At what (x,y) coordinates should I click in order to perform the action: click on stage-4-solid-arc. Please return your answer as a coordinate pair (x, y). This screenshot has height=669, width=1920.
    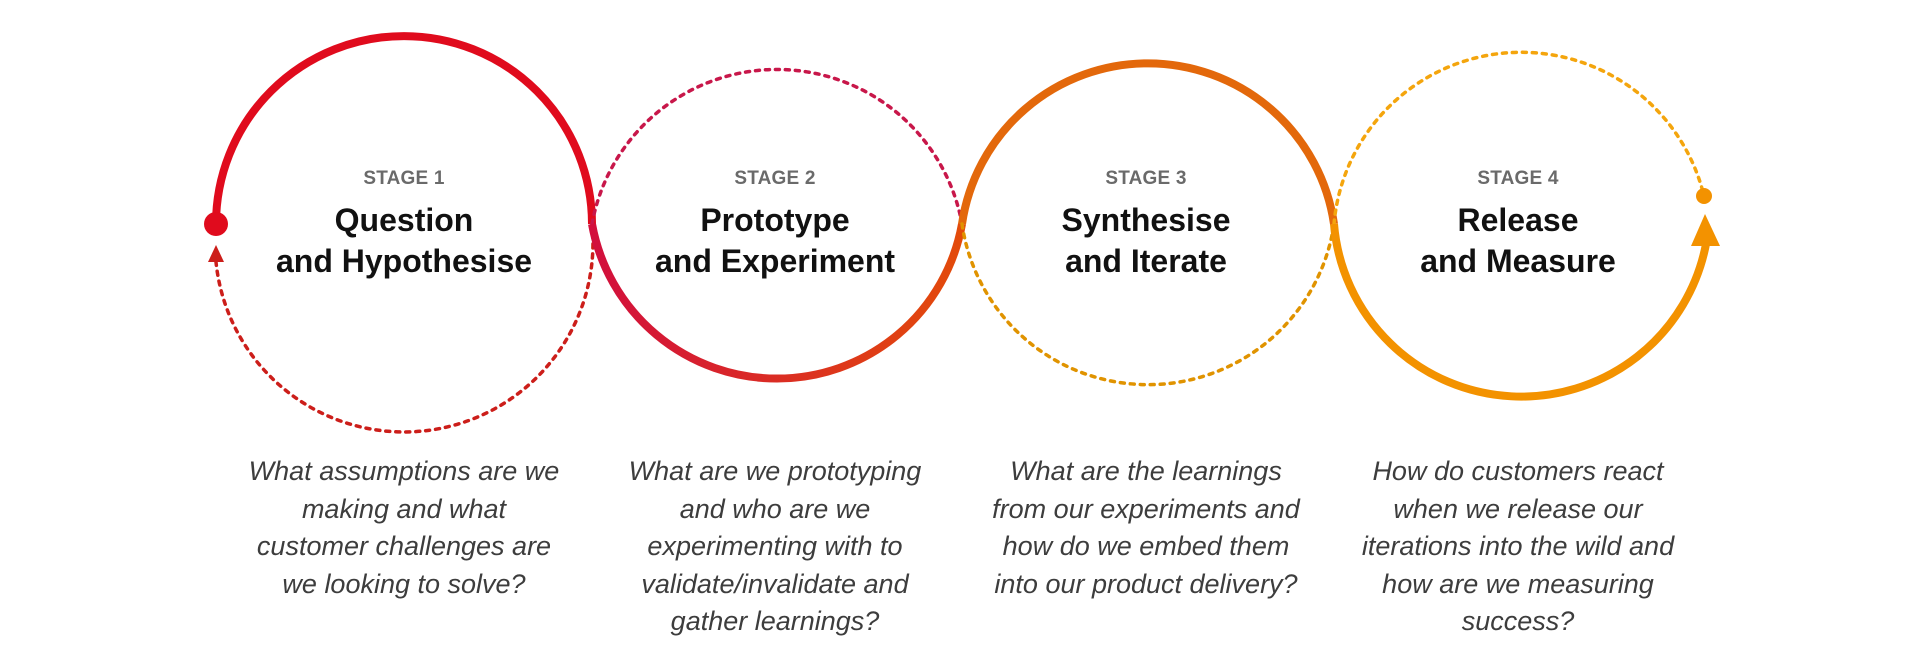
    Looking at the image, I should click on (1520, 312).